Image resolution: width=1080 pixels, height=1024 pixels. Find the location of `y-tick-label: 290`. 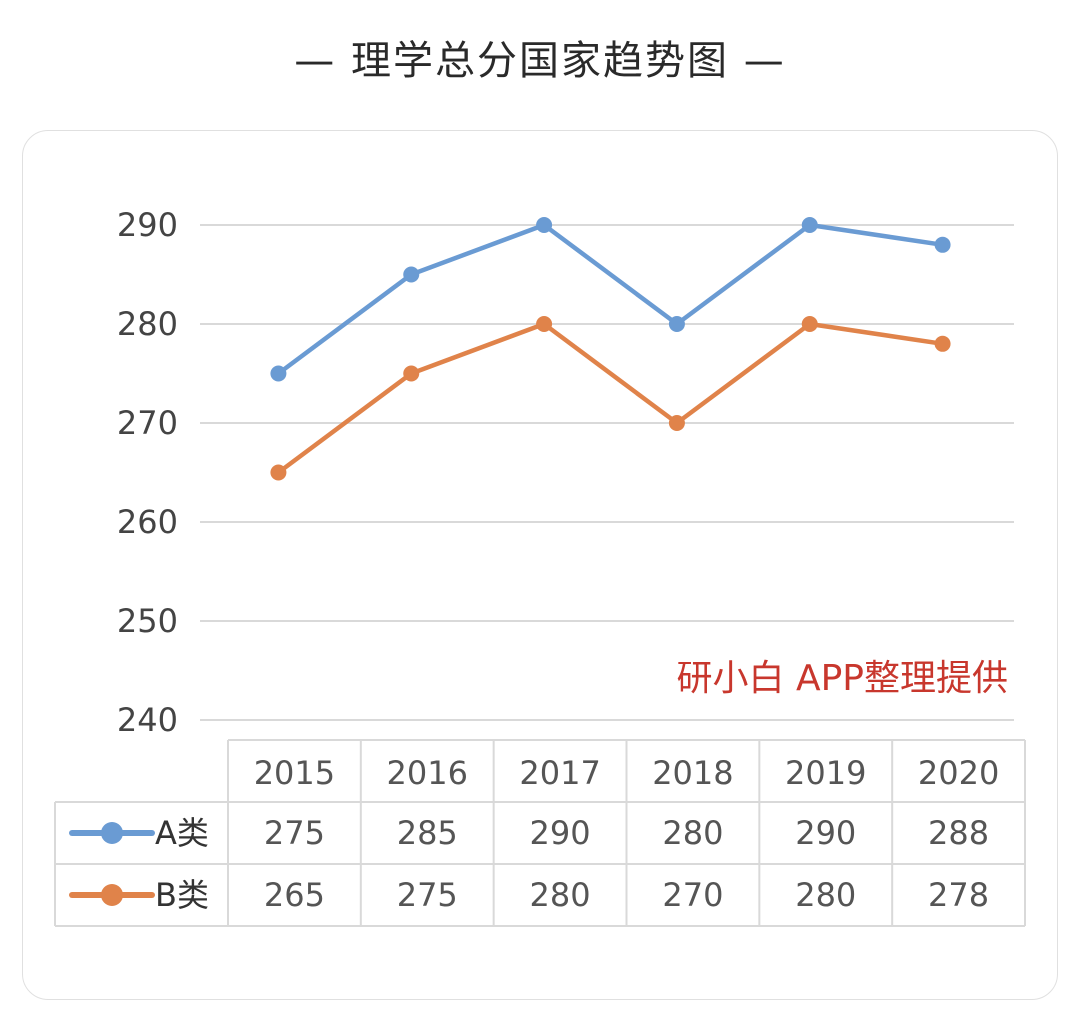

y-tick-label: 290 is located at coordinates (147, 225).